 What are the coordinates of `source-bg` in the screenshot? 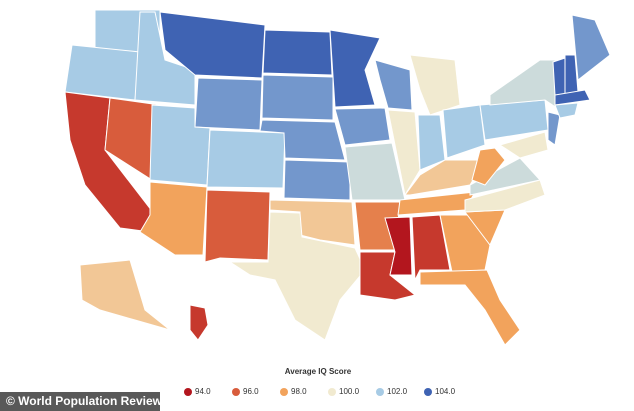 It's located at (80, 401).